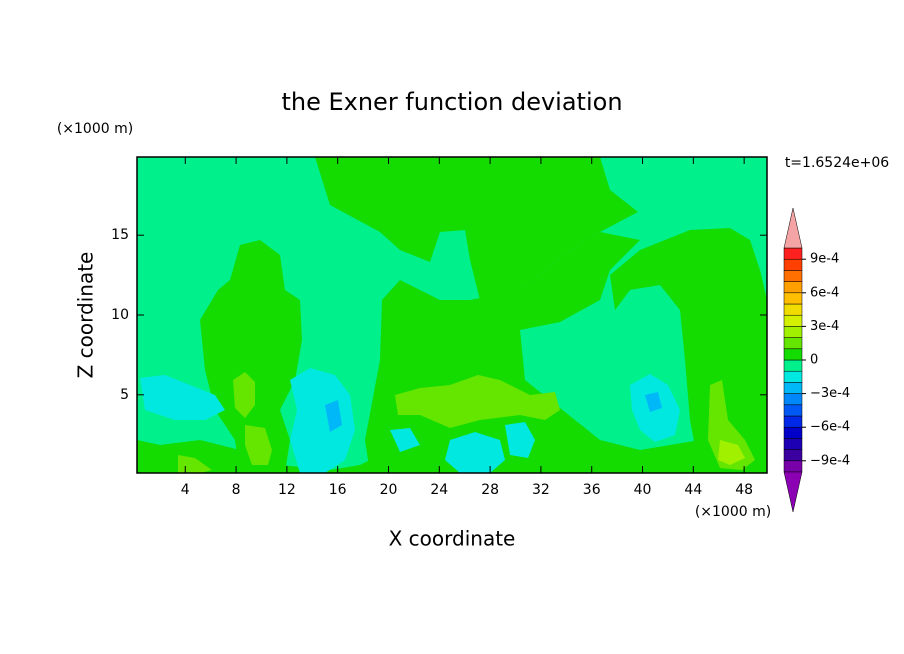  I want to click on annotation: t=1.6524e+06, so click(837, 163).